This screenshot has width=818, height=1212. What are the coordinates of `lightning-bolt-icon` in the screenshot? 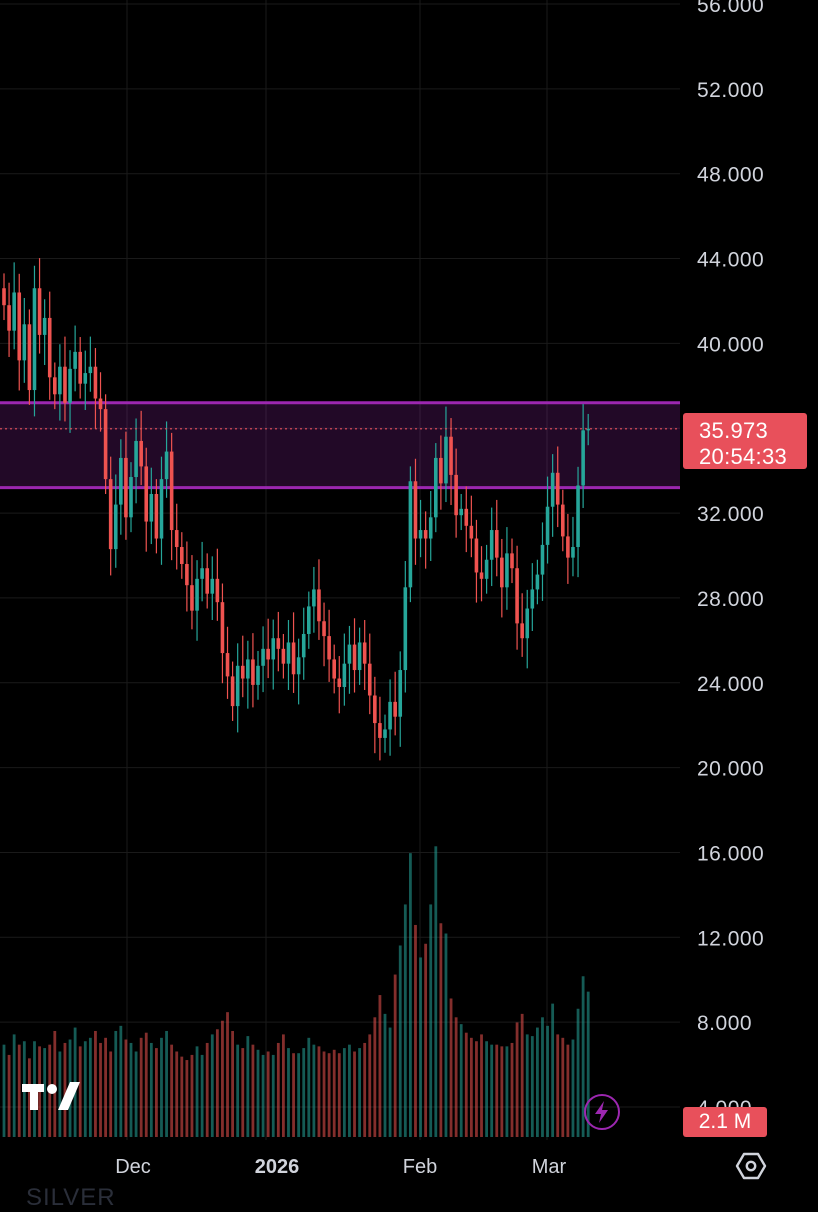 It's located at (602, 1112).